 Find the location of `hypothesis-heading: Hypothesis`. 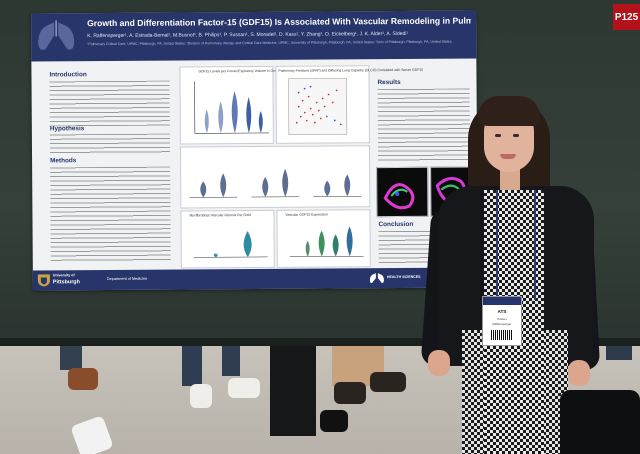

hypothesis-heading: Hypothesis is located at coordinates (67, 129).